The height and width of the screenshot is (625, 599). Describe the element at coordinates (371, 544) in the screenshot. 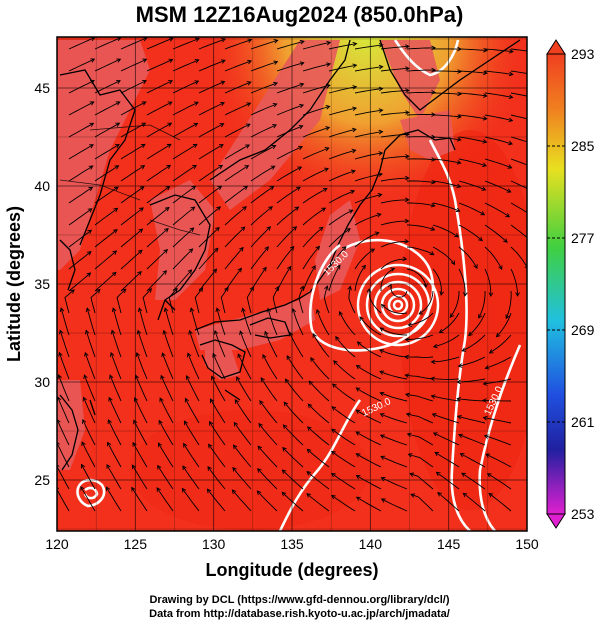

I see `lon-tick-label: 140` at that location.